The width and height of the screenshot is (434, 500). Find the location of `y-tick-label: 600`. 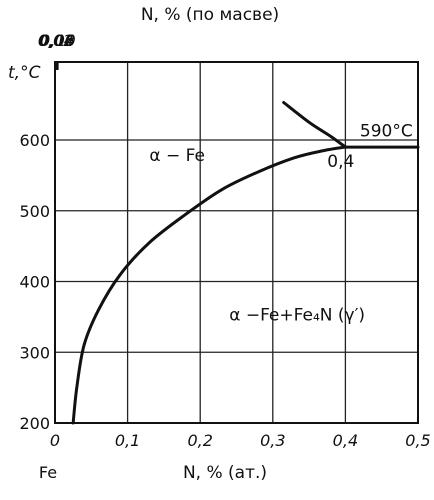

y-tick-label: 600 is located at coordinates (34, 140).